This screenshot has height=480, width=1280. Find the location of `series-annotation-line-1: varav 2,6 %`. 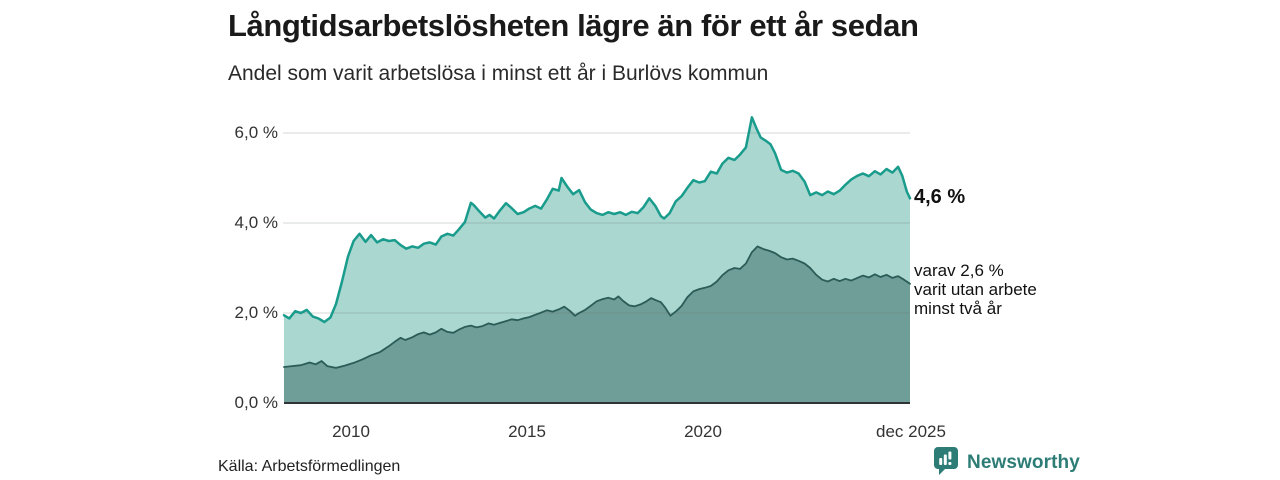

series-annotation-line-1: varav 2,6 % is located at coordinates (959, 270).